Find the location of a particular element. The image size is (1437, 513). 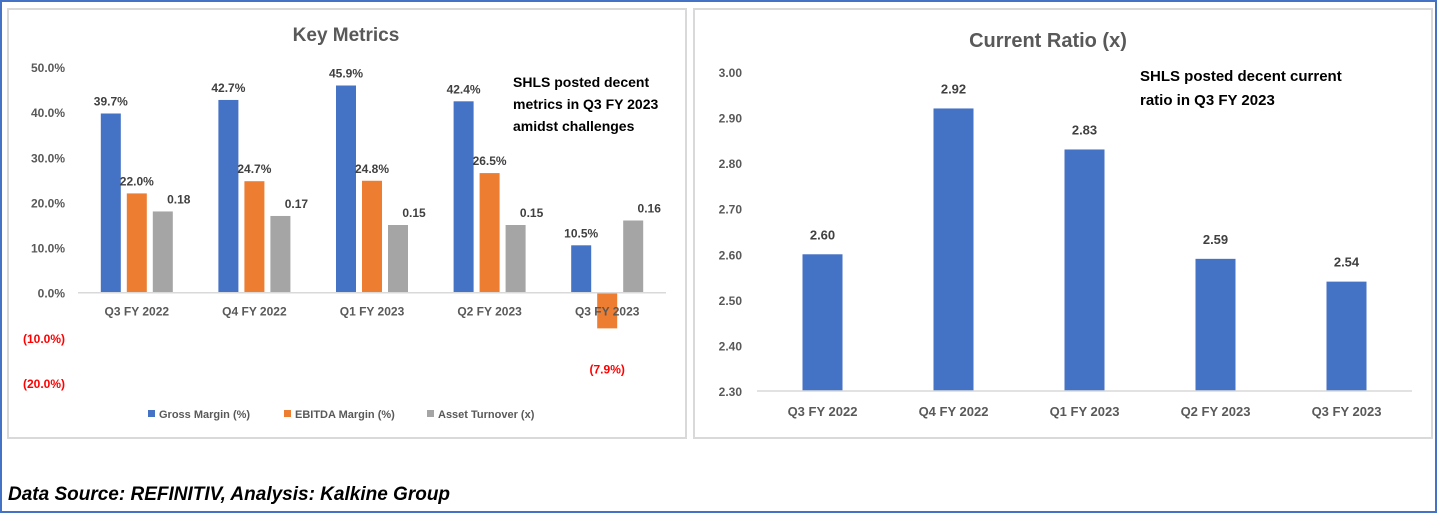

y-tick-label: (10.0%) is located at coordinates (44, 339).